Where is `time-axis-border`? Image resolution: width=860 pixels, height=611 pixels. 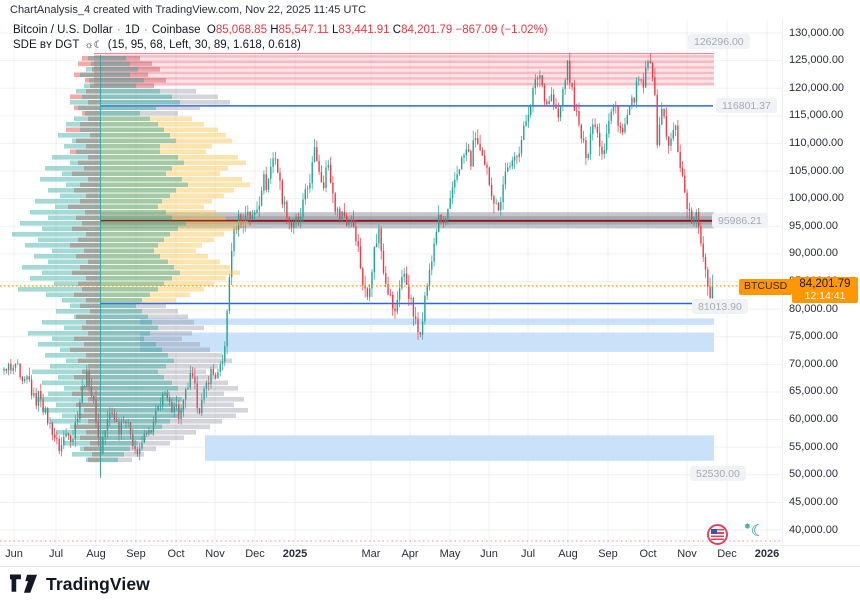
time-axis-border is located at coordinates (430, 545).